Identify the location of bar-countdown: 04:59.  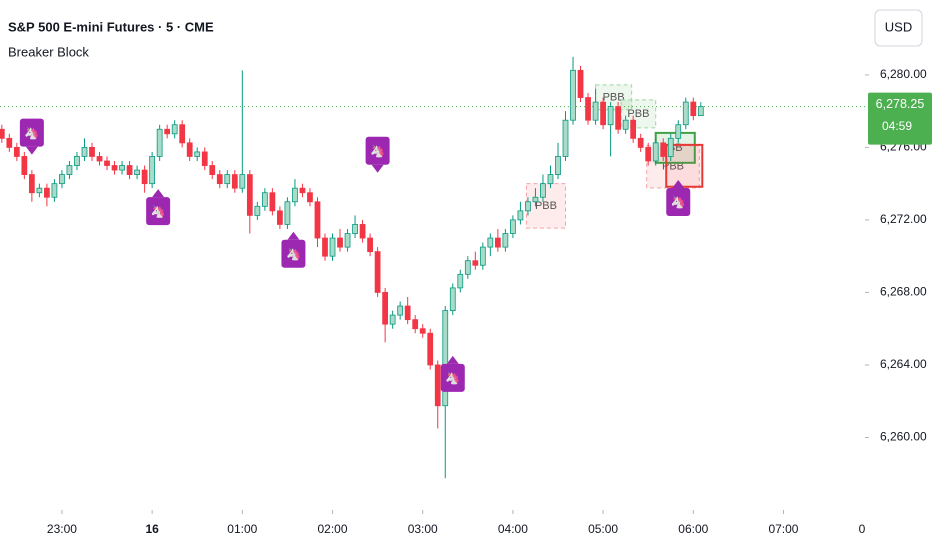
(897, 126).